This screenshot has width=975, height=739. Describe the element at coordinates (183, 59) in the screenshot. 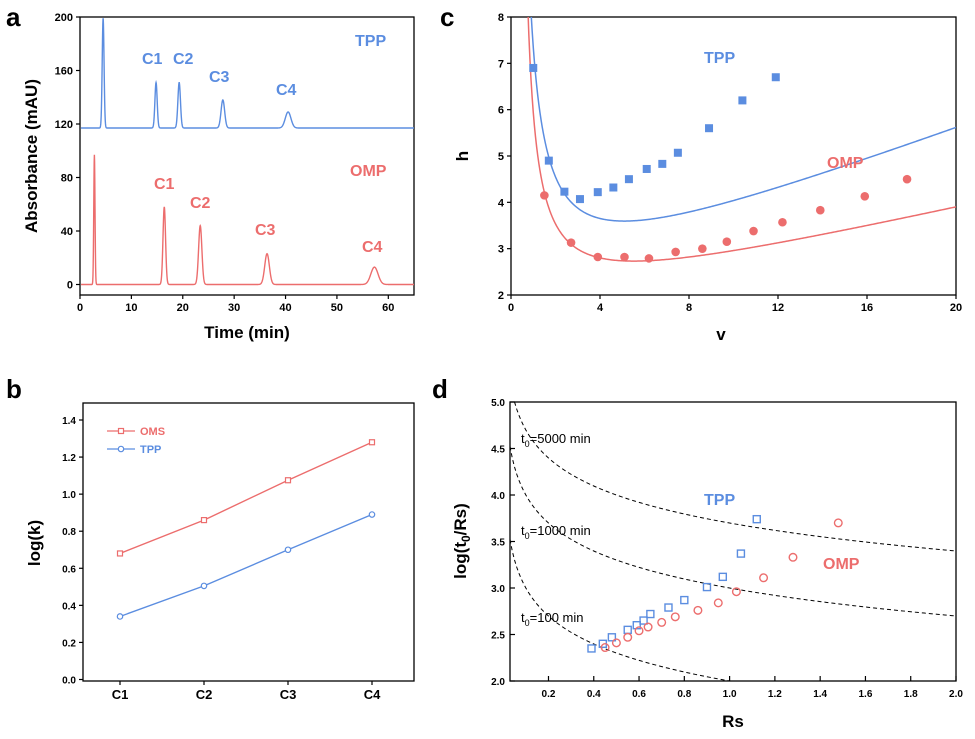

I see `tpp-peak-c2-label: C2` at that location.